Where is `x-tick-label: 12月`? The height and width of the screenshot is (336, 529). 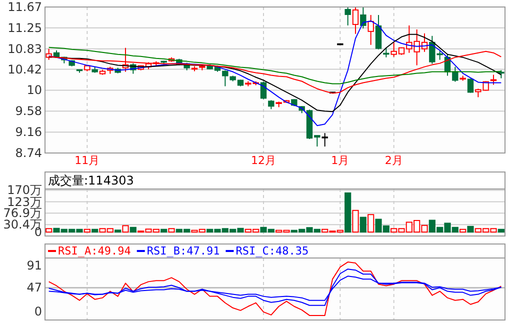 x-tick-label: 12月 is located at coordinates (263, 160).